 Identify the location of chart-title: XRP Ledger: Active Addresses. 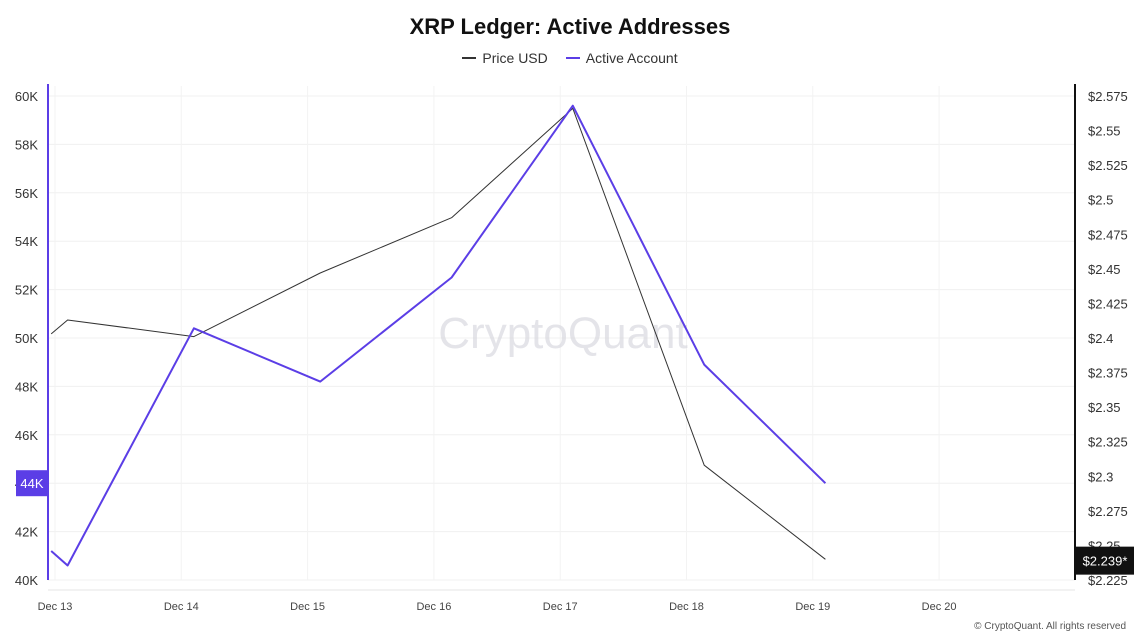
(570, 26).